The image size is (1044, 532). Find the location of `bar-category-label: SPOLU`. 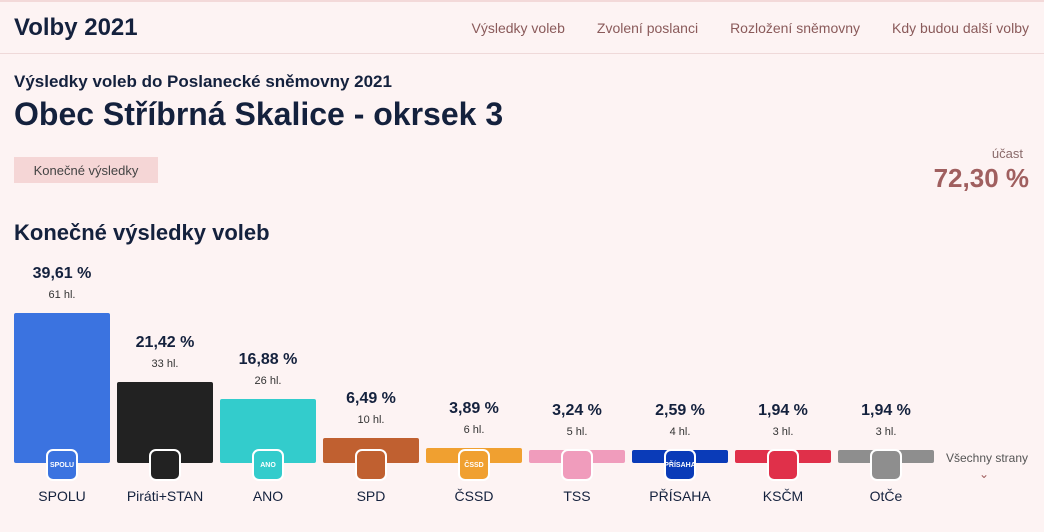

bar-category-label: SPOLU is located at coordinates (62, 496).